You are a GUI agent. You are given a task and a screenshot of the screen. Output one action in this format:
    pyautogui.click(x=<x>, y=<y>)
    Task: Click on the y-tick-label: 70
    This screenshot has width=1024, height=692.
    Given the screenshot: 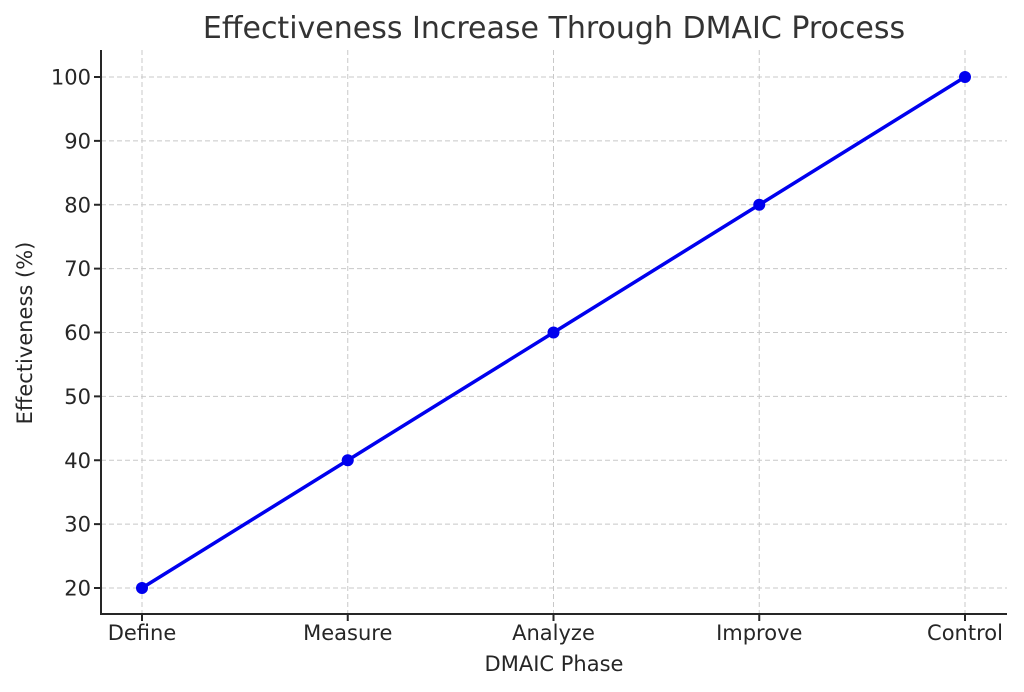 What is the action you would take?
    pyautogui.click(x=77, y=269)
    